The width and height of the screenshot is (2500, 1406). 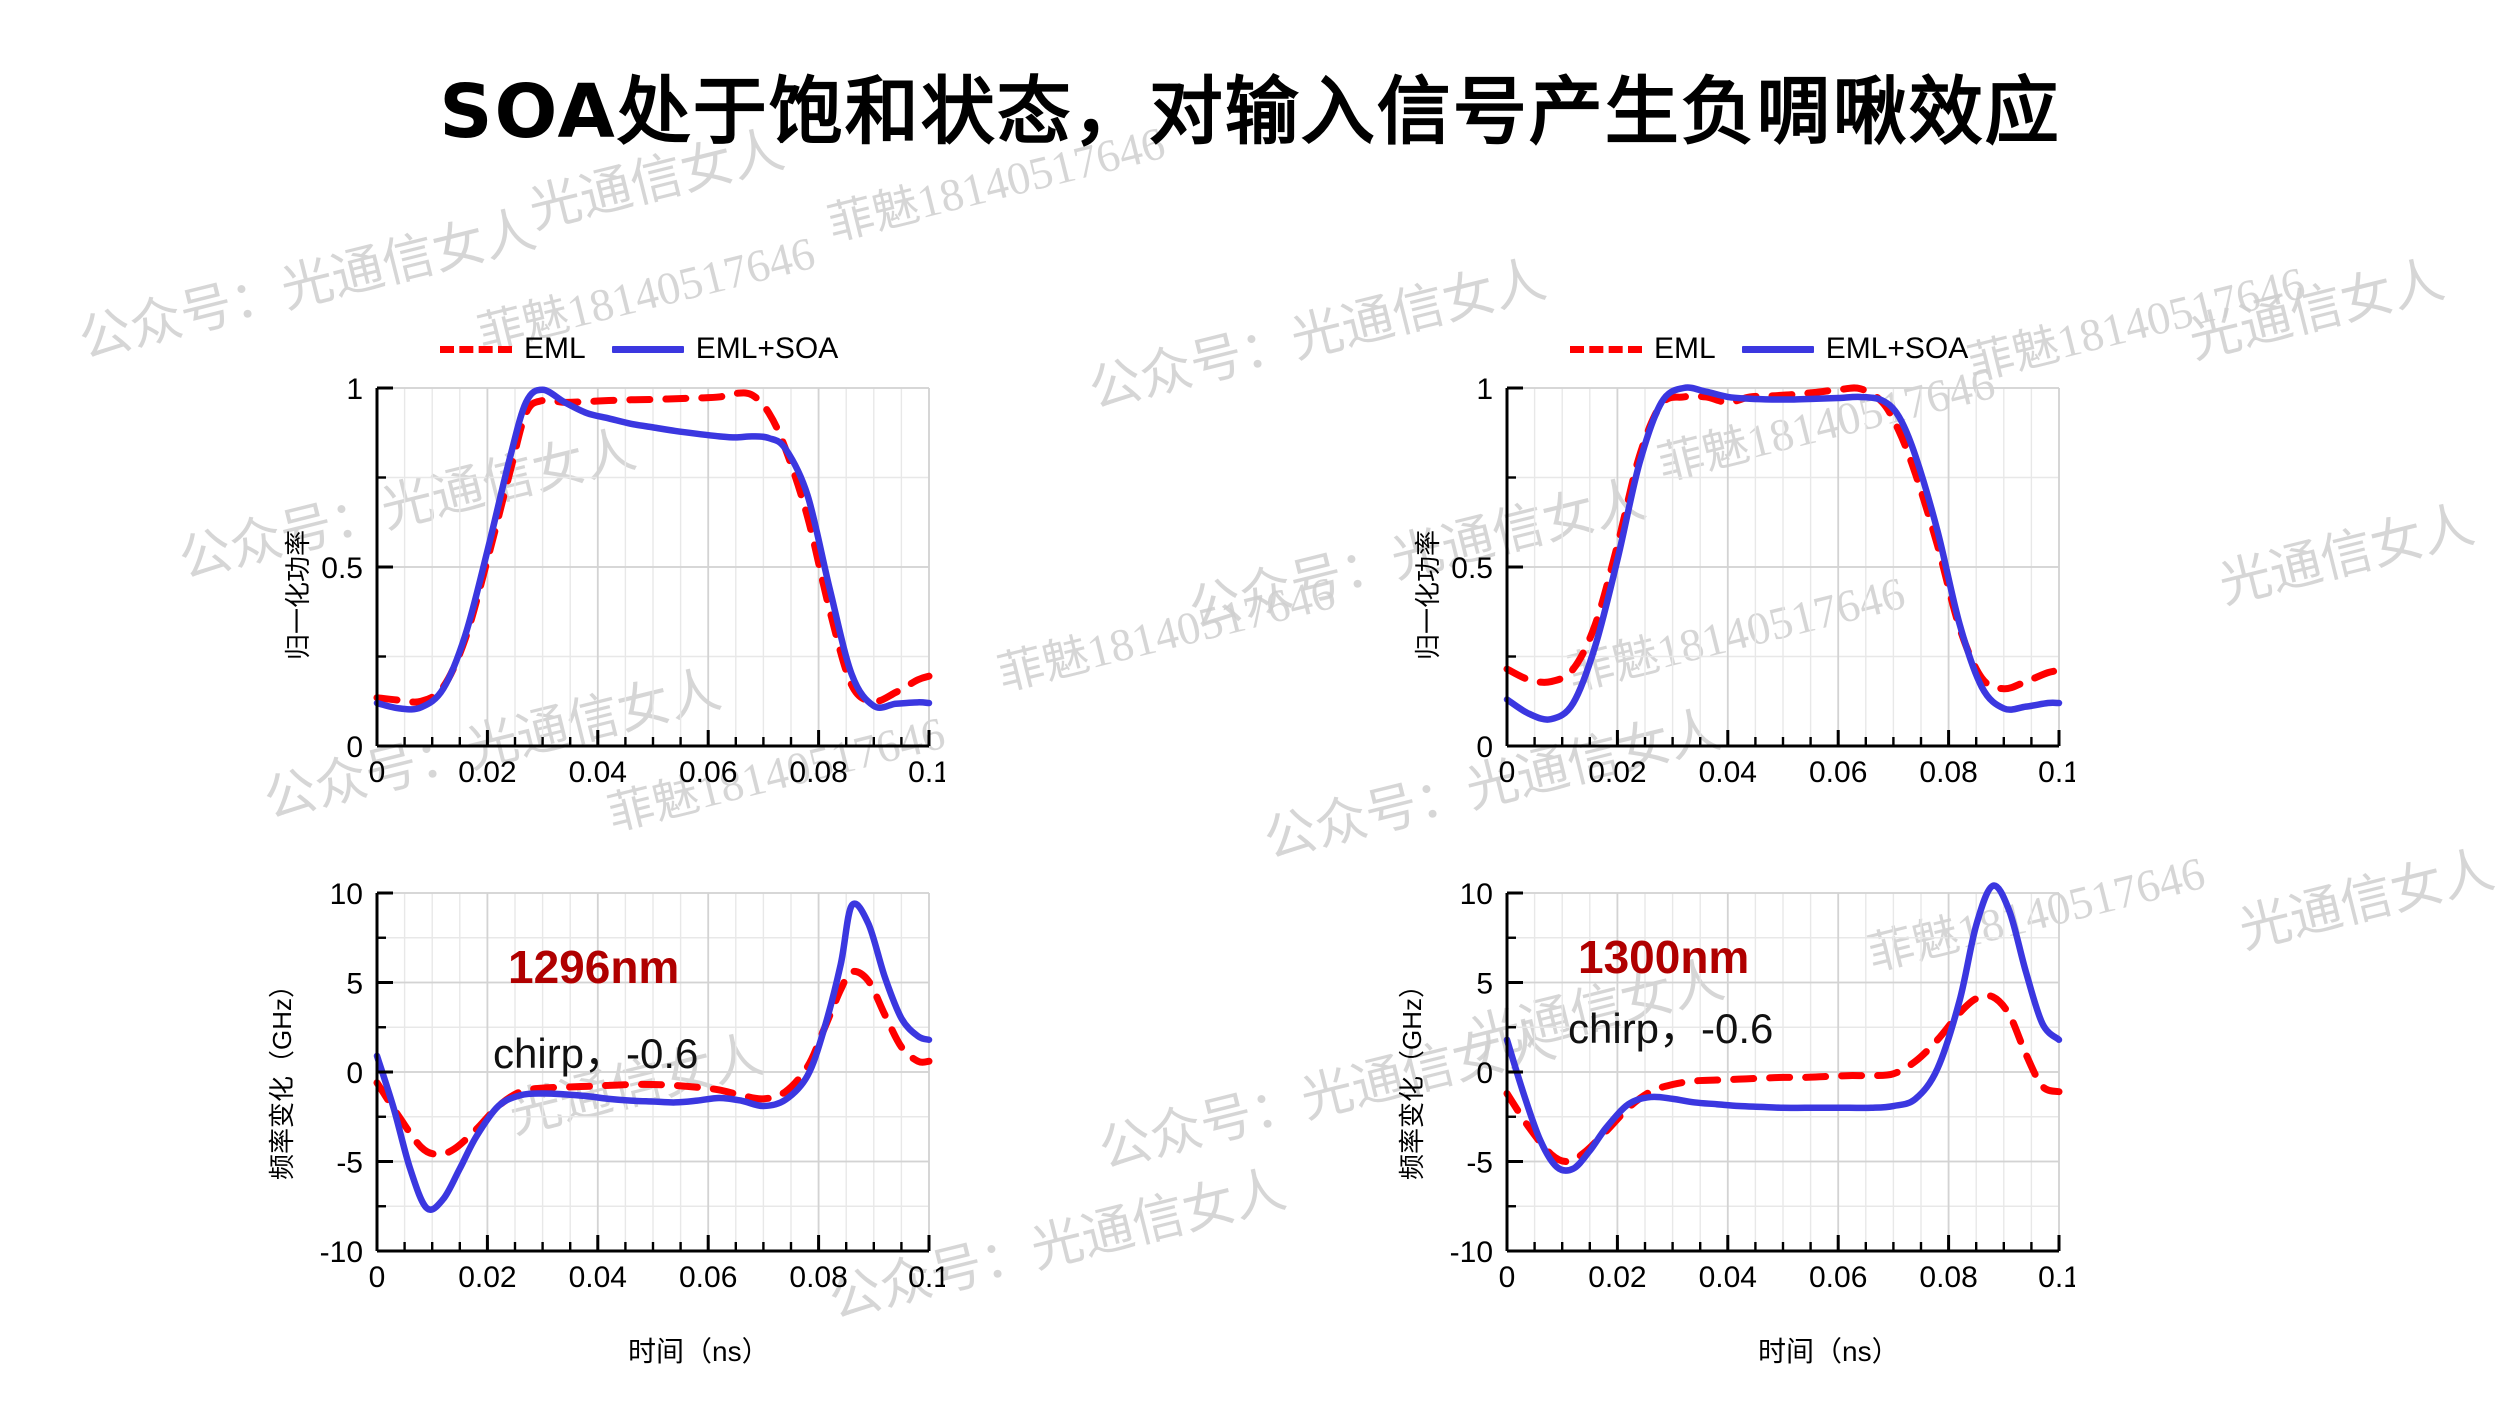 What do you see at coordinates (1671, 1028) in the screenshot?
I see `annotation-chirp-right: chirp，-0.6` at bounding box center [1671, 1028].